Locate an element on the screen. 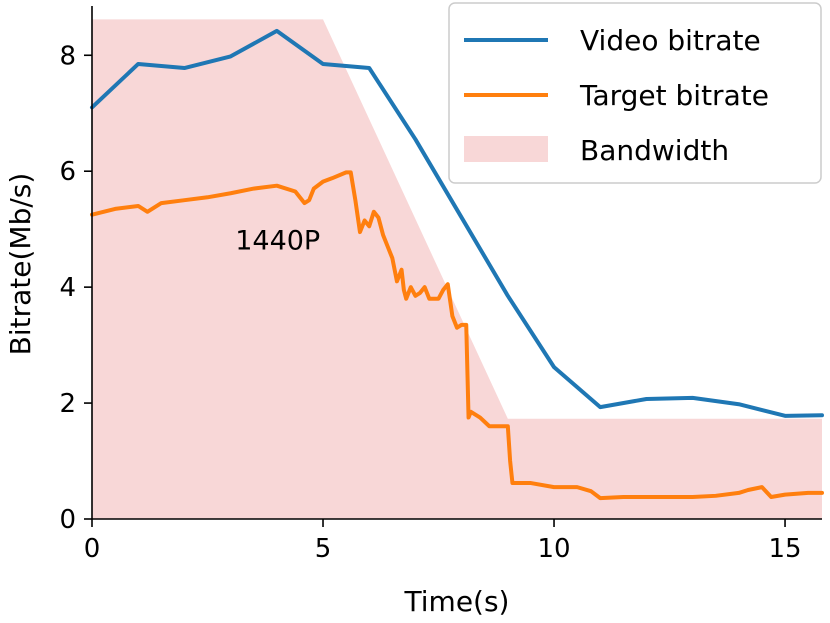  annotations: 1440P is located at coordinates (277, 240).